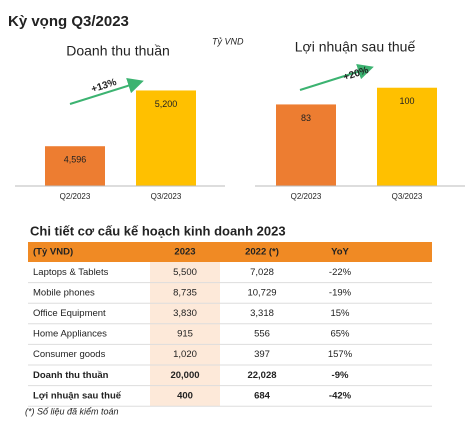 The height and width of the screenshot is (430, 474). I want to click on table-cell: 15%, so click(340, 313).